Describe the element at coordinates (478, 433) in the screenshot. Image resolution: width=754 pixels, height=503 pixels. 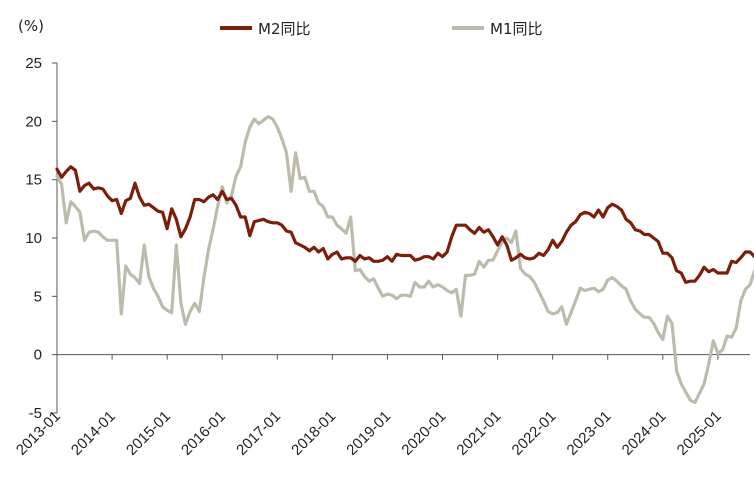
I see `x-tick-label: 2021-01` at that location.